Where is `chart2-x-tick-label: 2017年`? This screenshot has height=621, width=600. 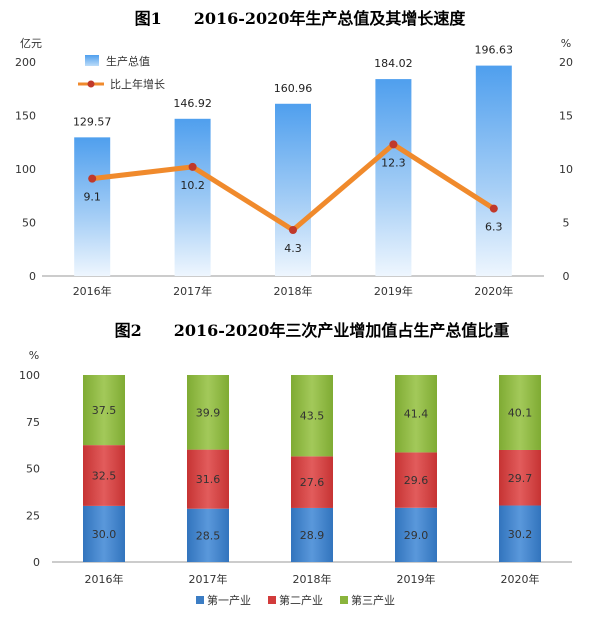 chart2-x-tick-label: 2017年 is located at coordinates (208, 579).